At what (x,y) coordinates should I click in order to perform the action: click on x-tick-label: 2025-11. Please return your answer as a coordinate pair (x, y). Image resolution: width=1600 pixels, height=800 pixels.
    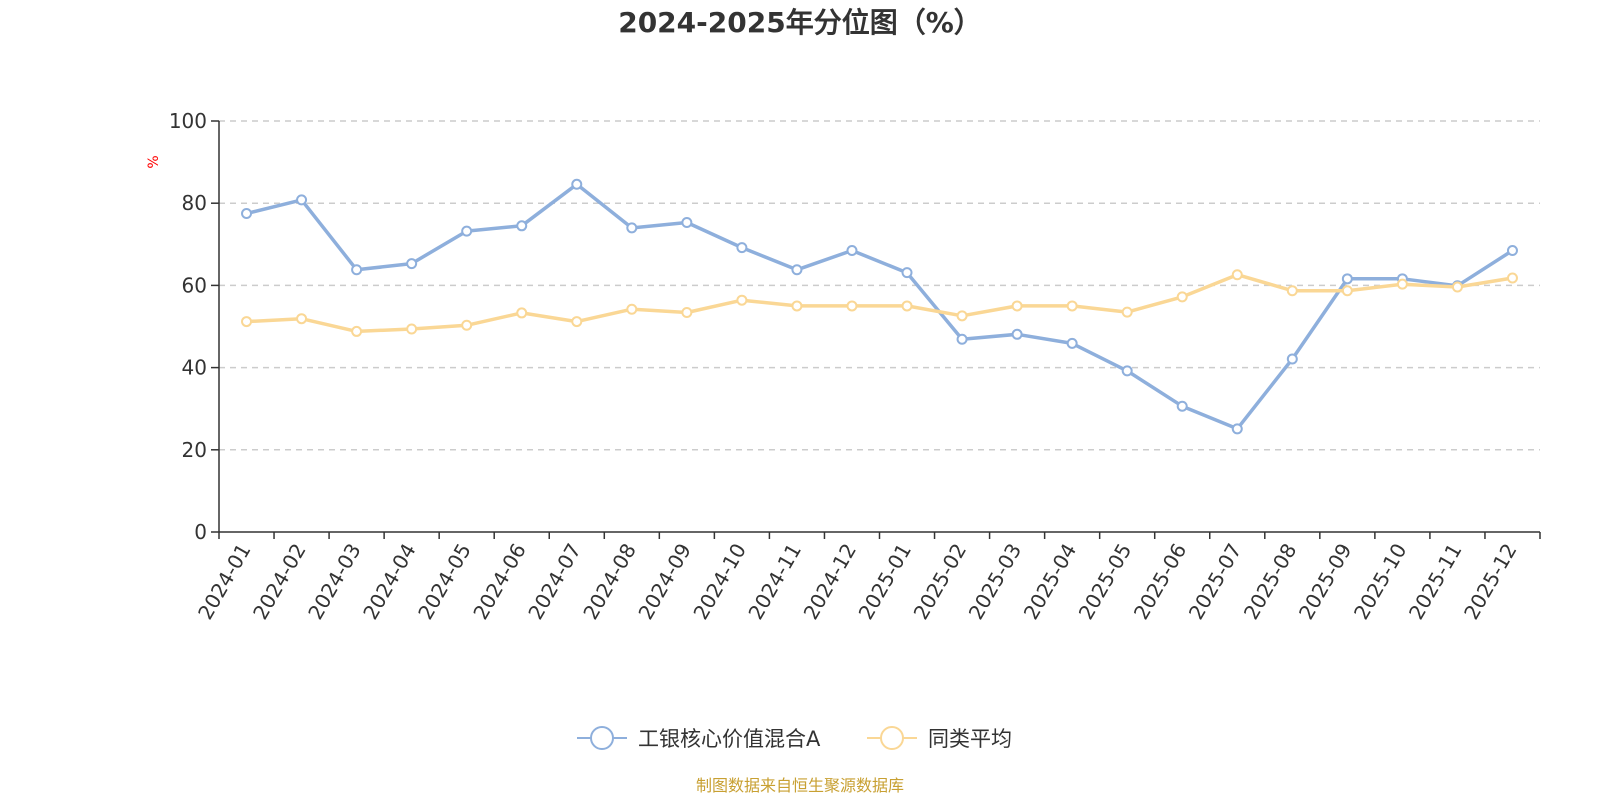
    Looking at the image, I should click on (1435, 581).